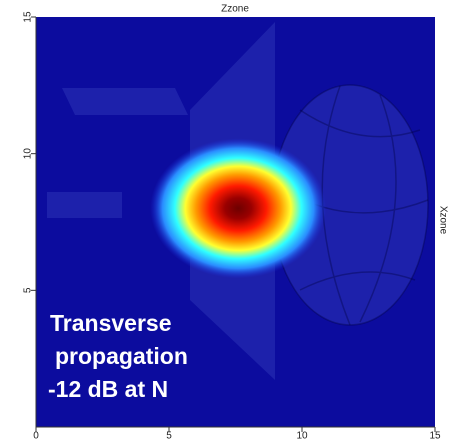 This screenshot has height=448, width=451. Describe the element at coordinates (110, 323) in the screenshot. I see `annotation-line: Transverse` at that location.